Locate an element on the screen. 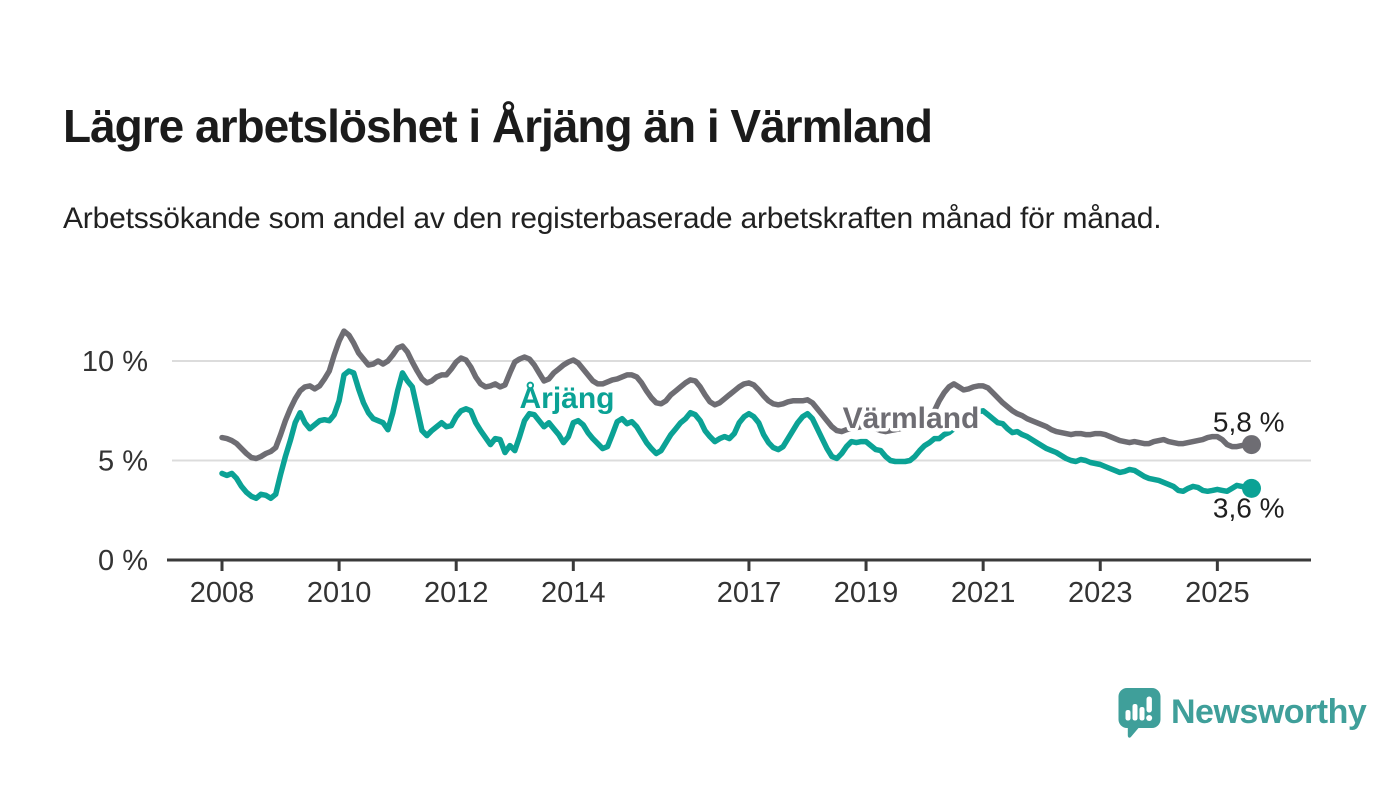 This screenshot has width=1400, height=794. x-axis-tick-label: 2008 is located at coordinates (222, 593).